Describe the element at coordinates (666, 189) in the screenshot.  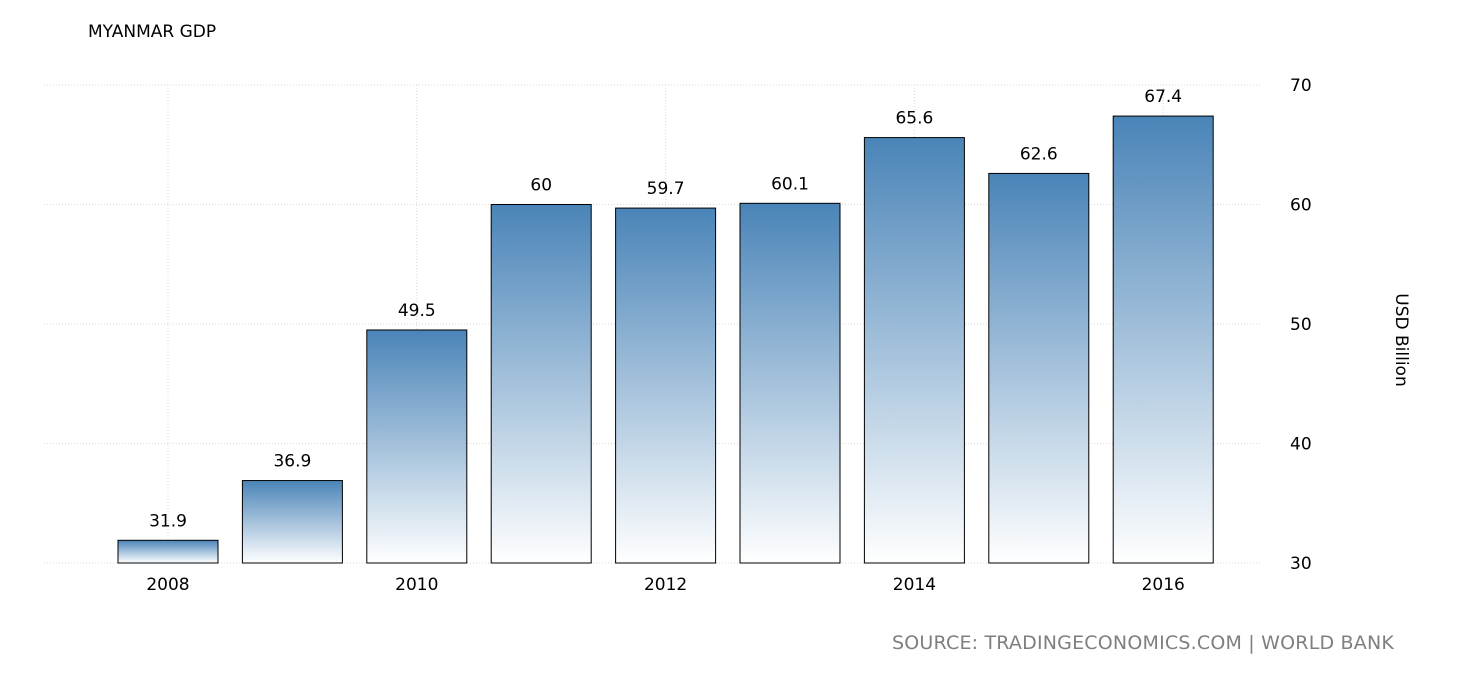
I see `data-label: 59.7` at that location.